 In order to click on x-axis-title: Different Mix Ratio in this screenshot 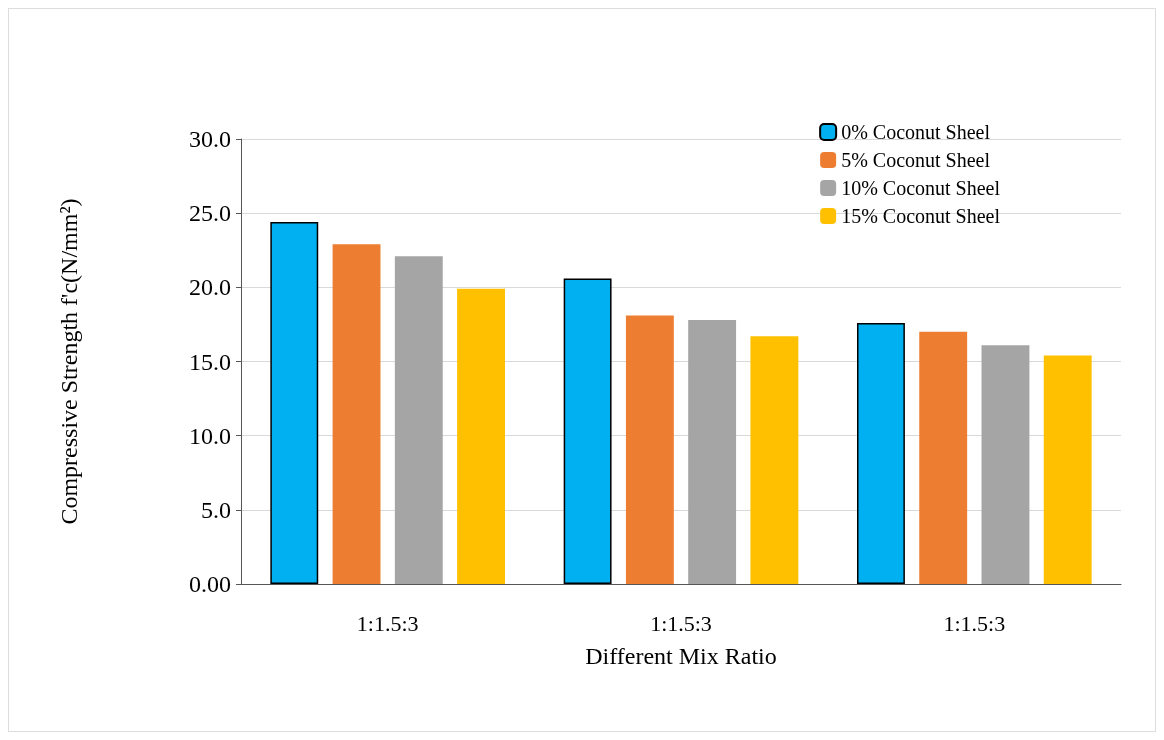, I will do `click(681, 656)`.